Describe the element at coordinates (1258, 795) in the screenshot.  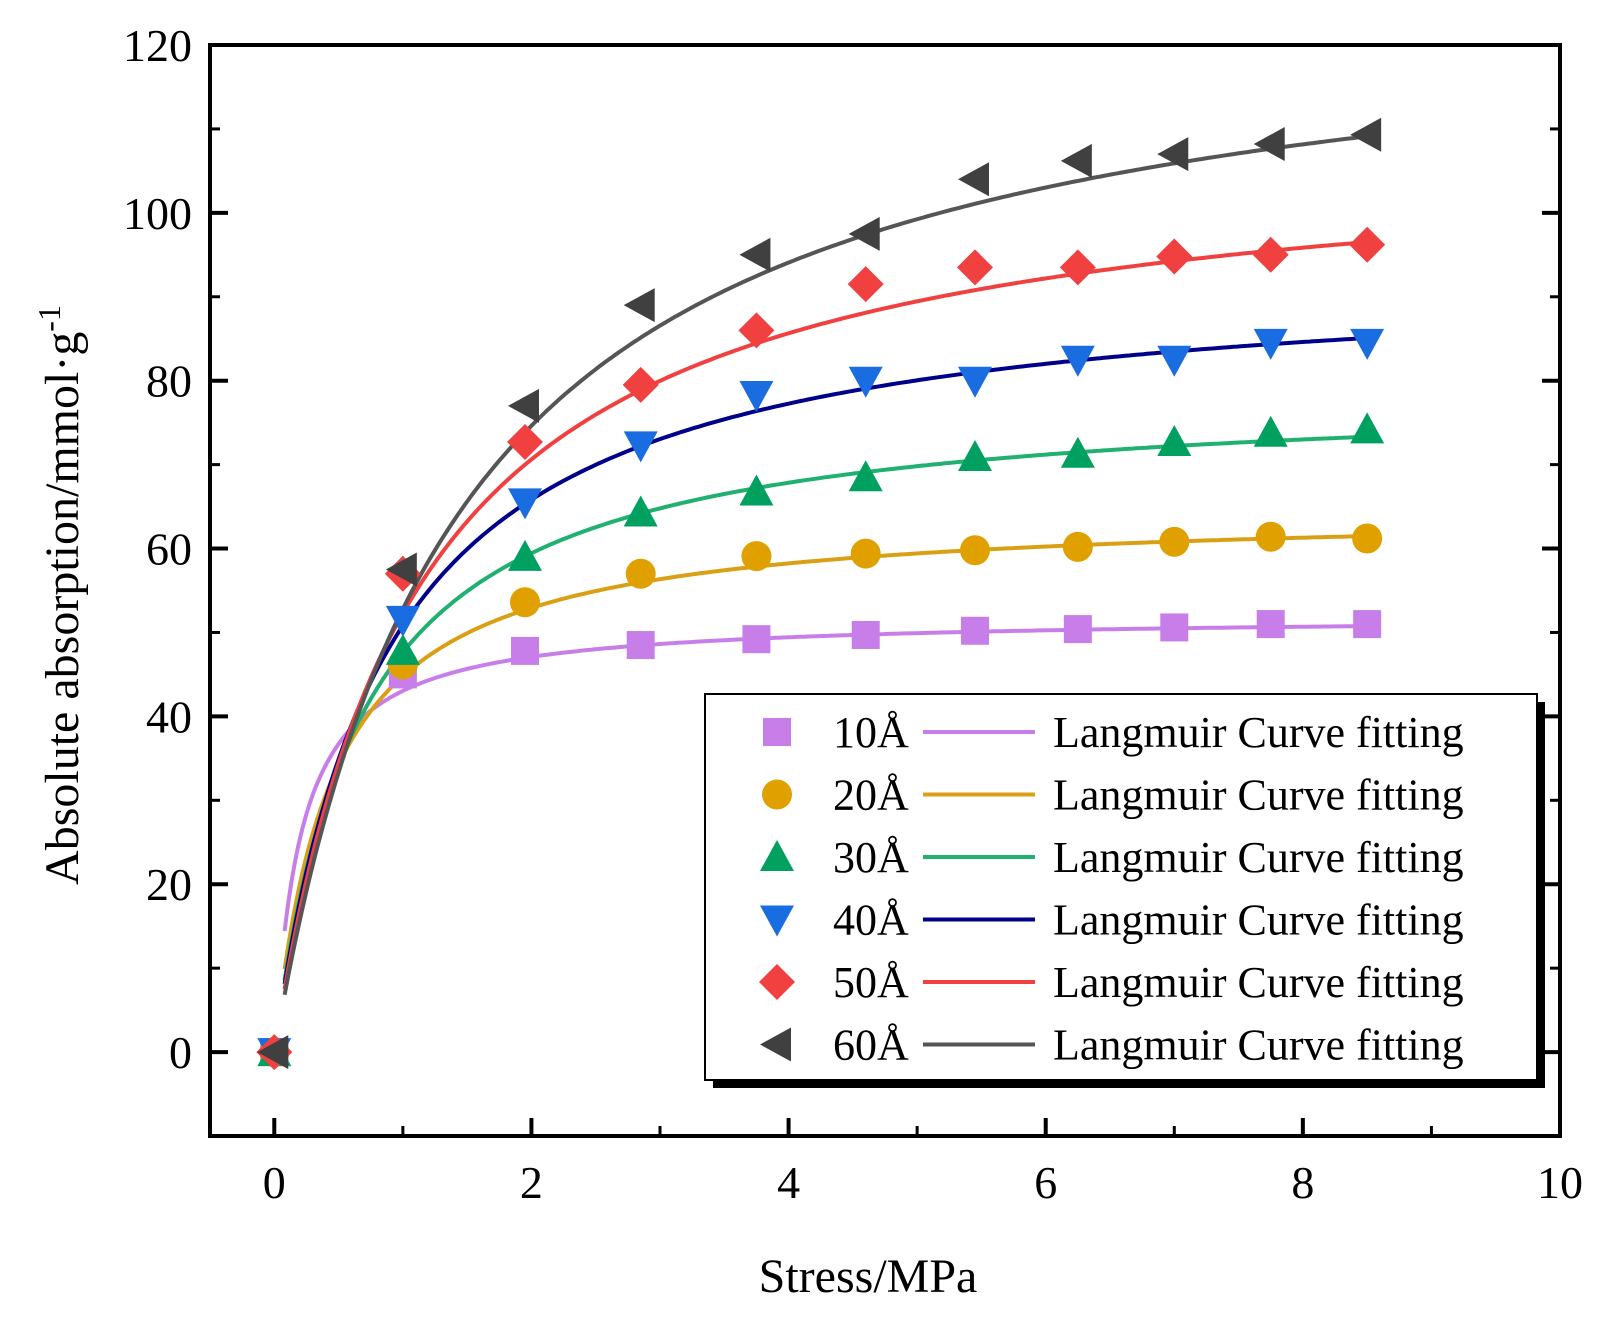
I see `legend-fit-label-1: Langmuir Curve fitting` at that location.